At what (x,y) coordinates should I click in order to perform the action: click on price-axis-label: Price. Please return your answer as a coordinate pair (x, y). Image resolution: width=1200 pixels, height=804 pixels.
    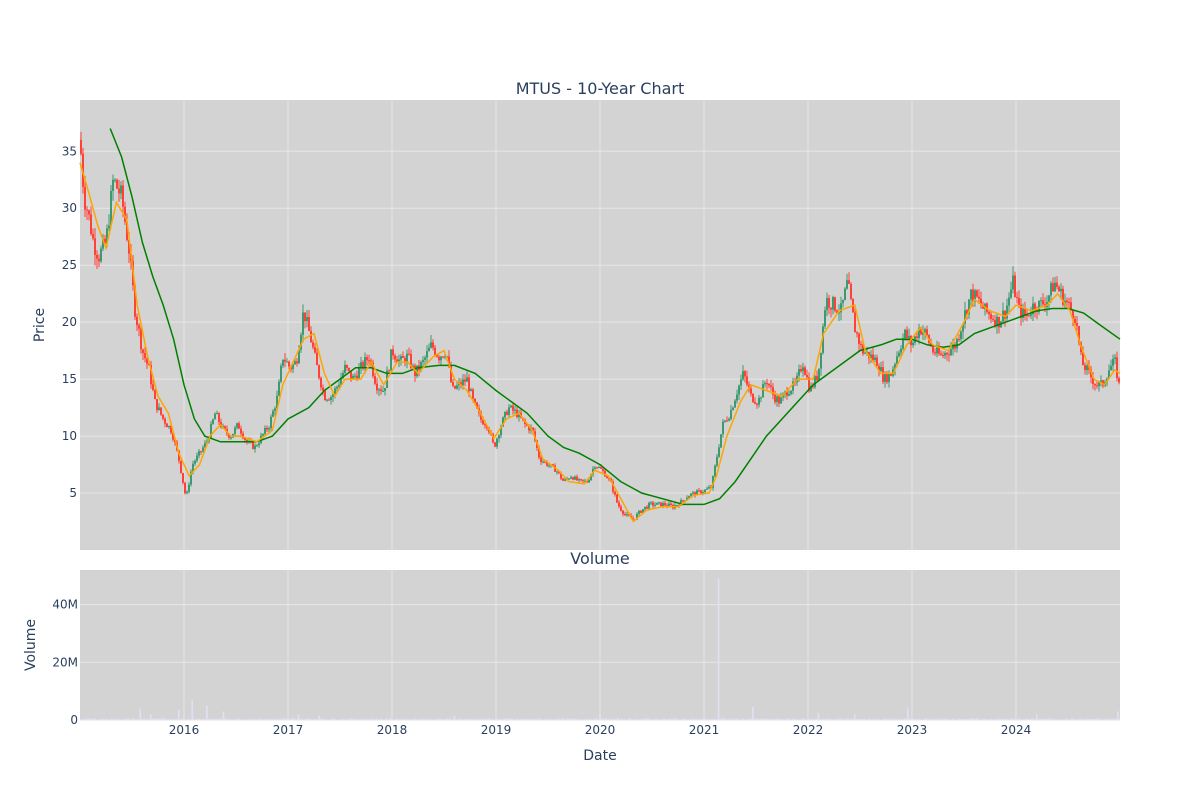
    Looking at the image, I should click on (40, 325).